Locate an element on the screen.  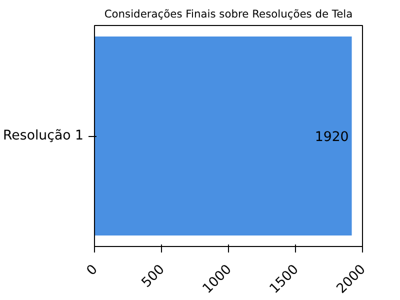
chart-title: Considerações Finais sobre Resoluções de Tela is located at coordinates (228, 14).